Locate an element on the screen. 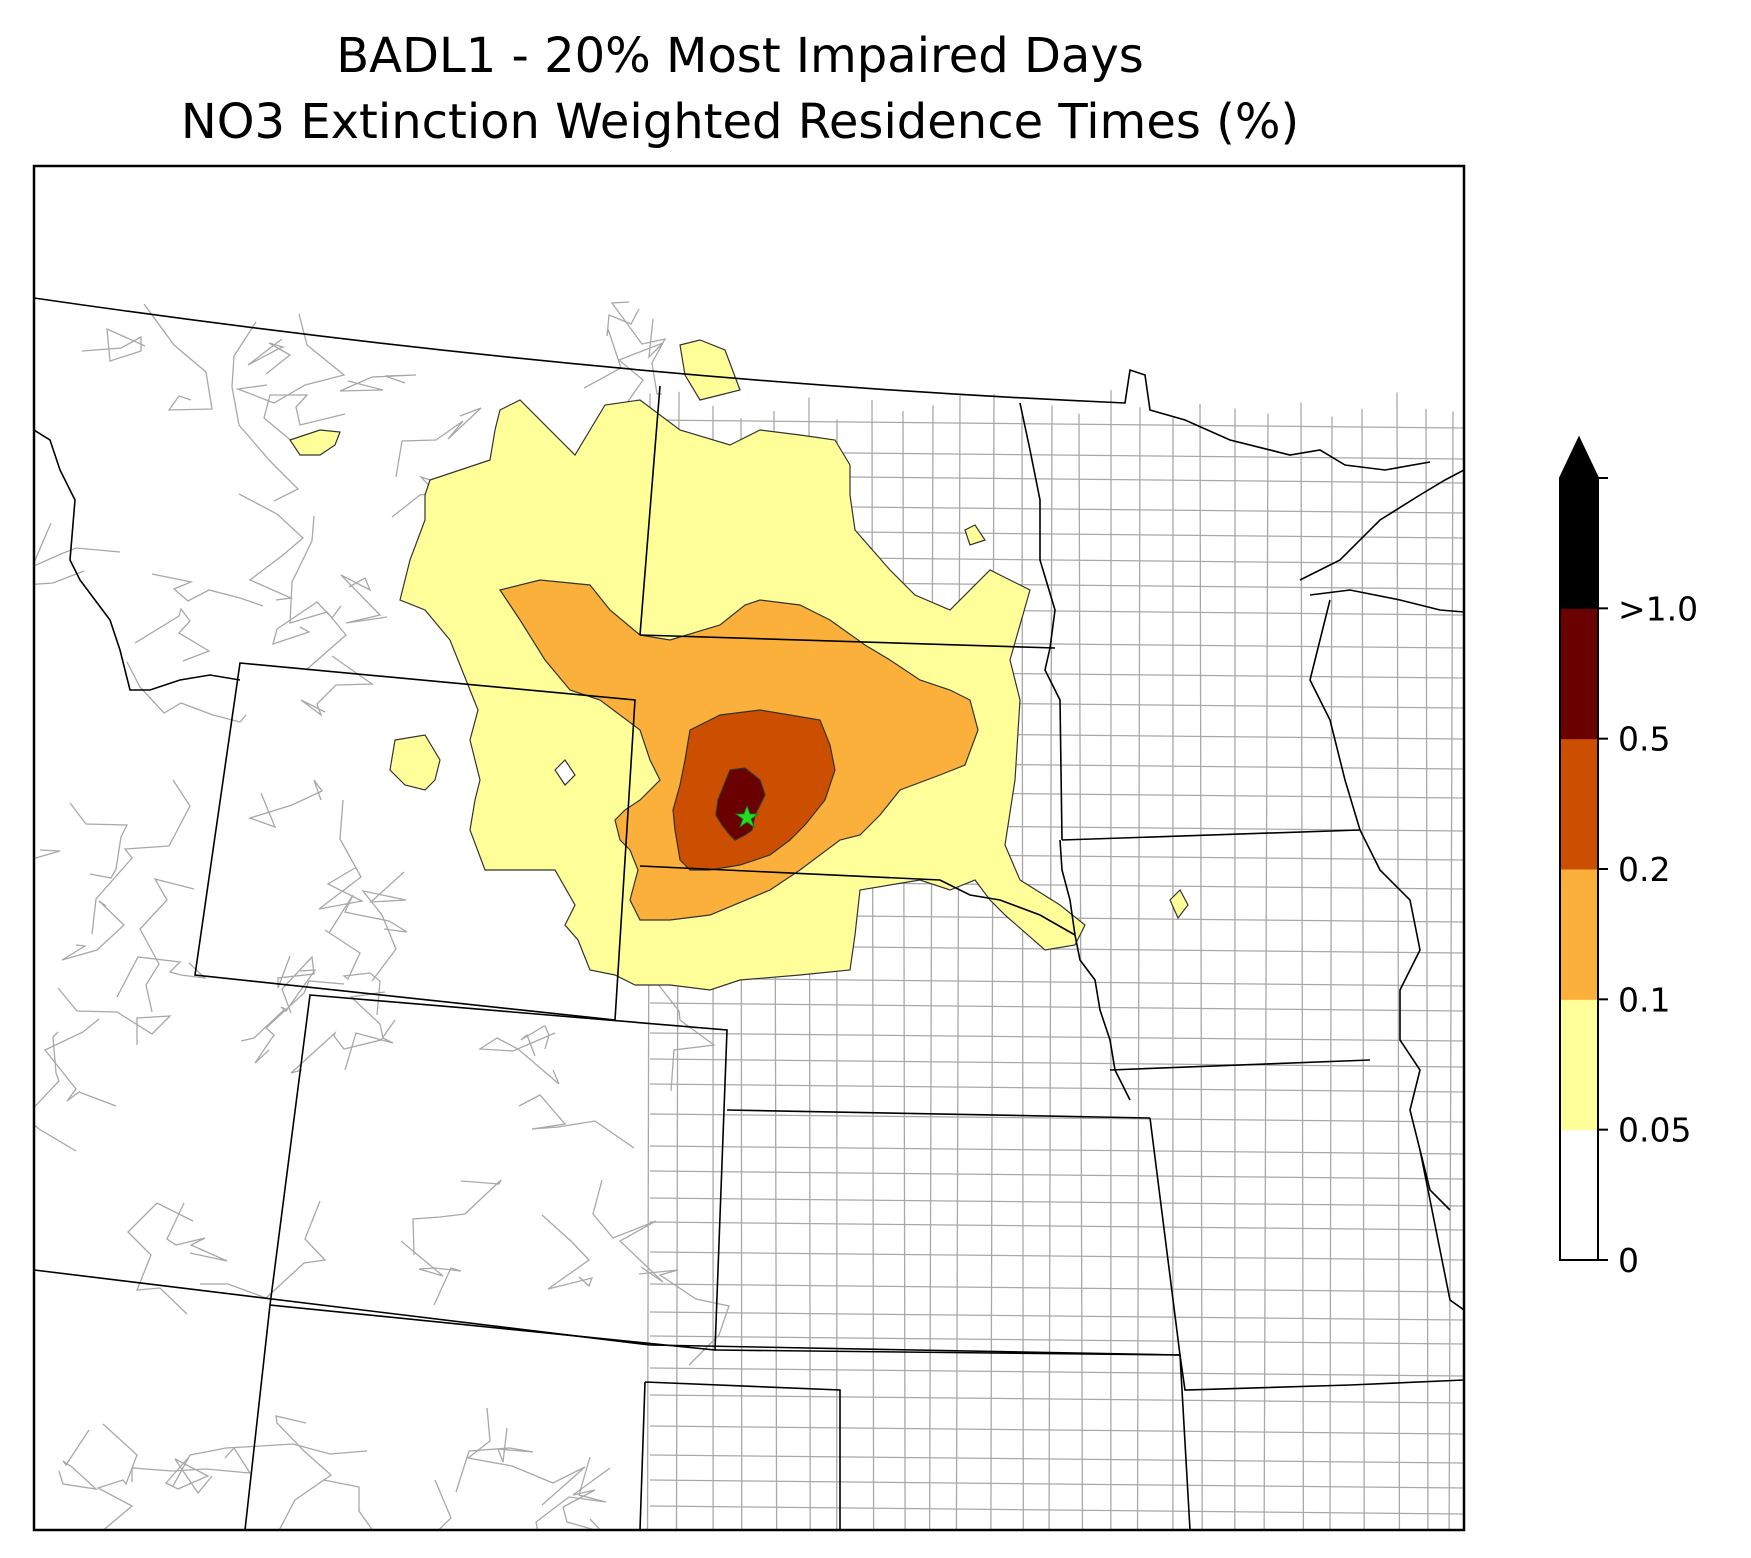 This screenshot has width=1751, height=1558. chart-title-line-1: BADL1 - 20% Most Impaired Days is located at coordinates (740, 56).